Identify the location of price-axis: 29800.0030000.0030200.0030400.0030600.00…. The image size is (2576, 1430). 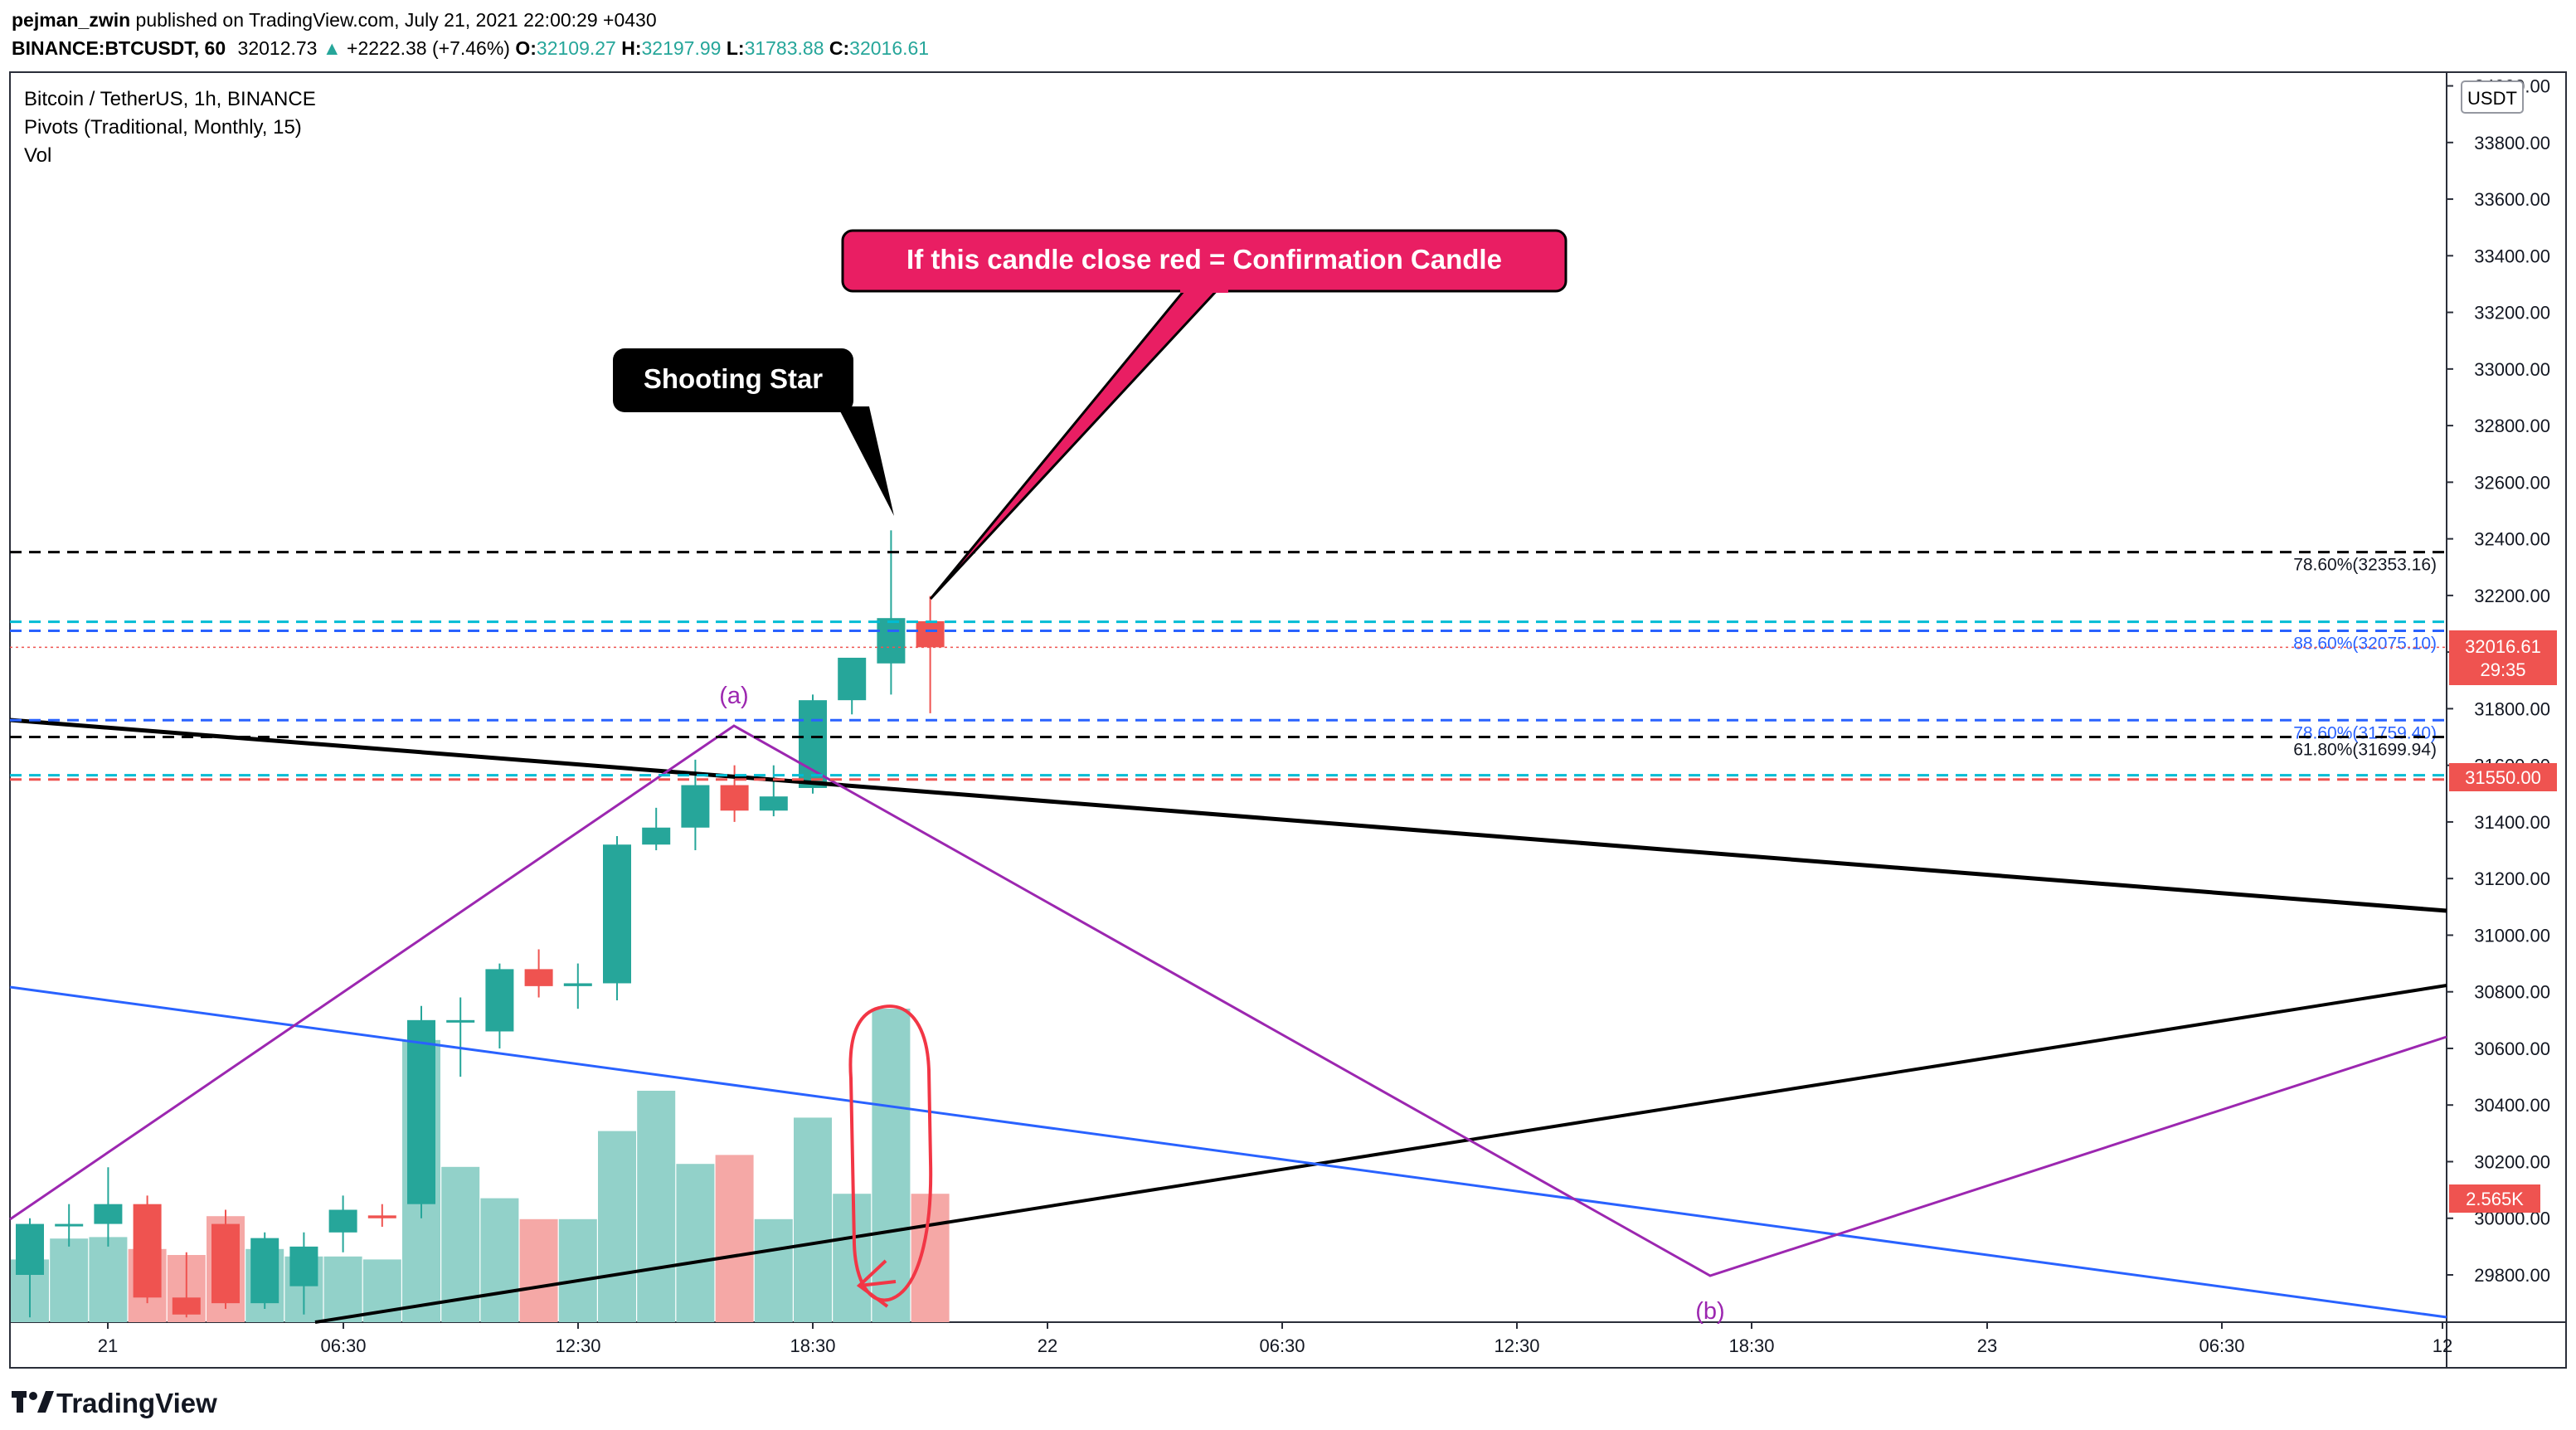
(2498, 681).